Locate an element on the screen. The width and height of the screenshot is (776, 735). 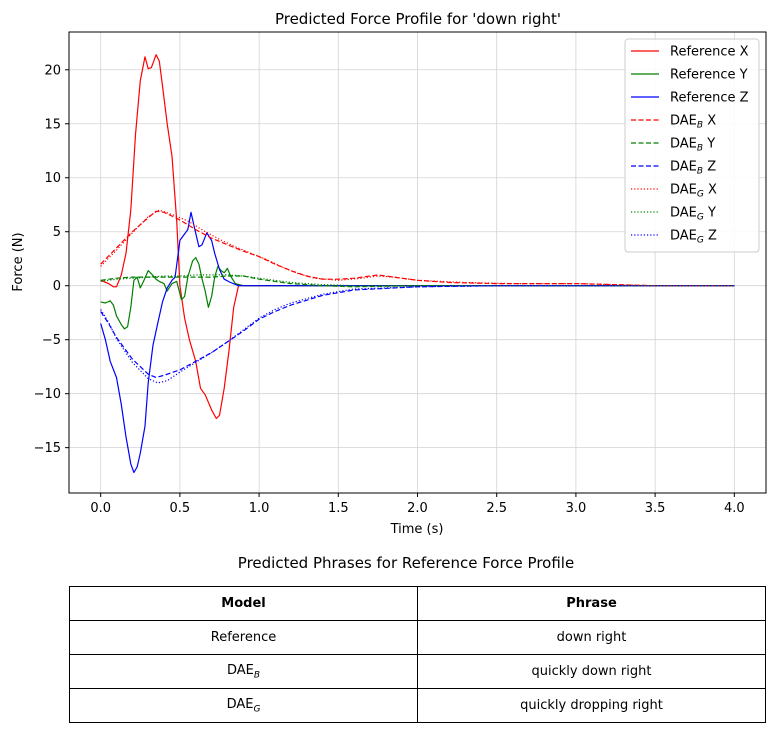
header-model: Model is located at coordinates (243, 603).